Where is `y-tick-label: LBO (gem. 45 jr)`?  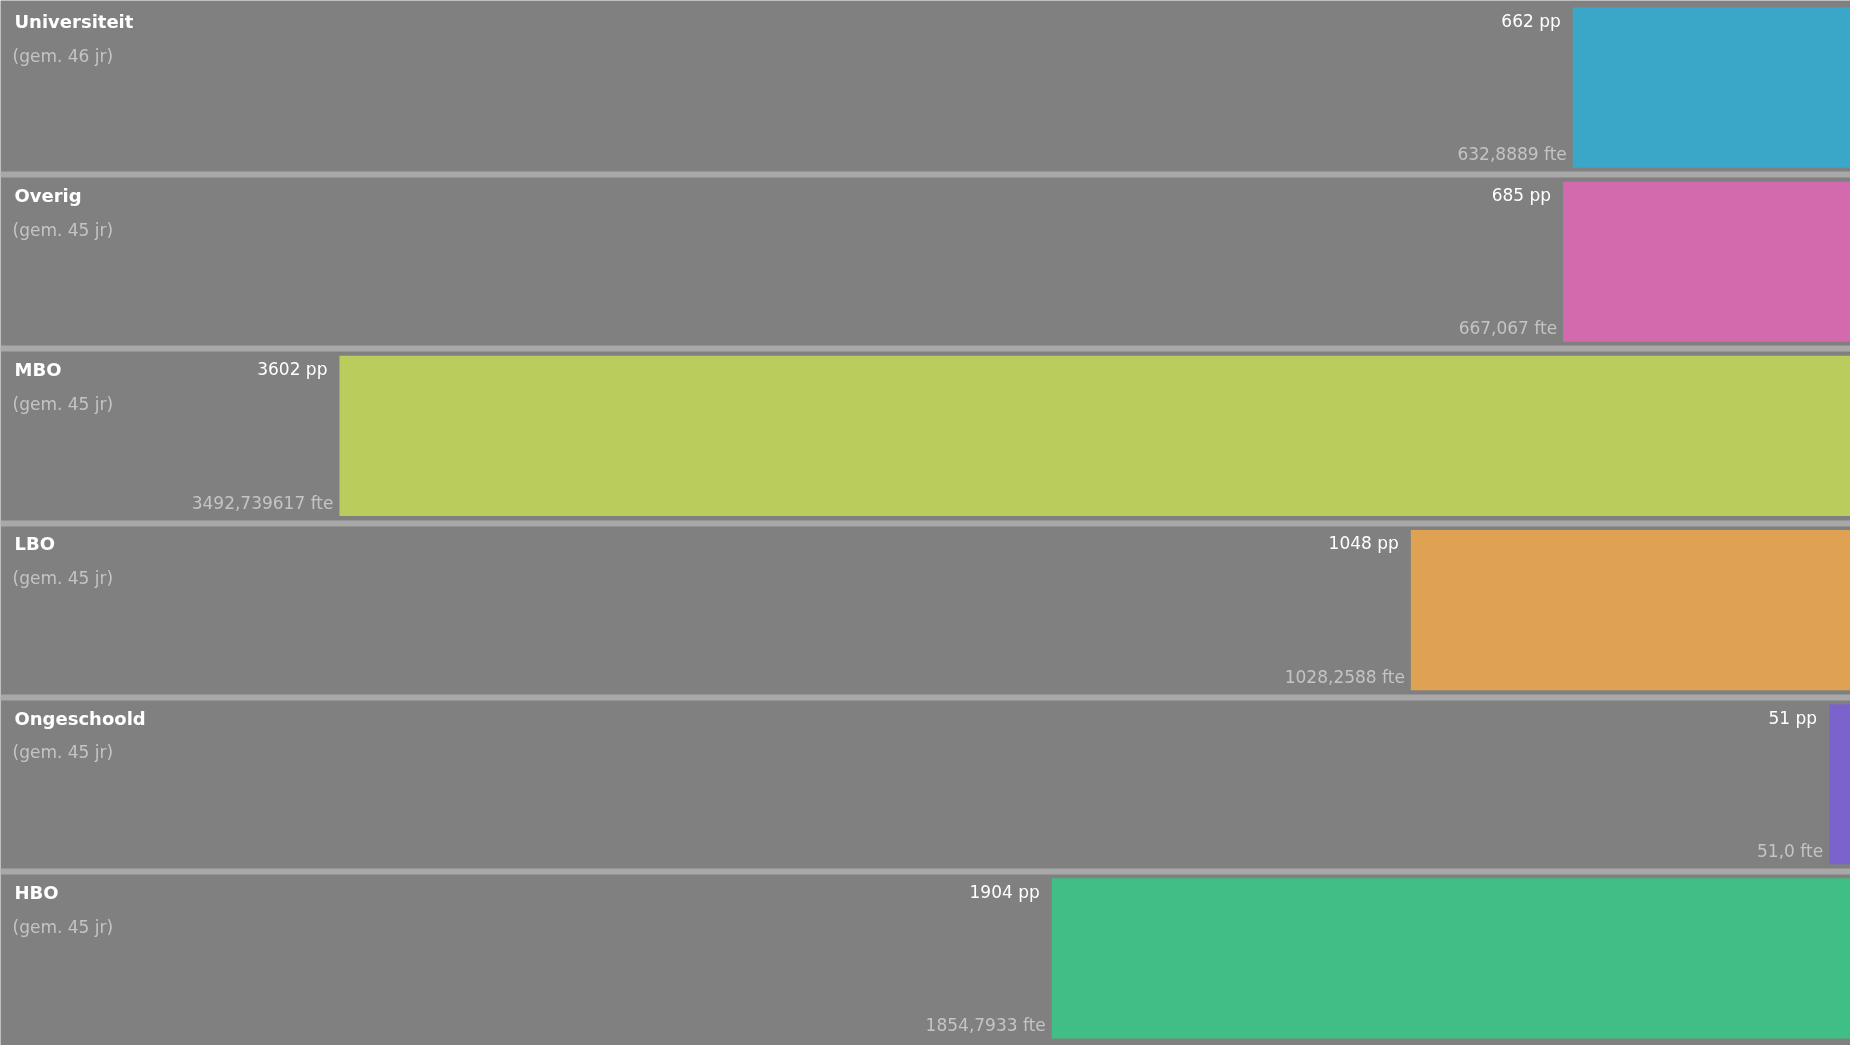 y-tick-label: LBO (gem. 45 jr) is located at coordinates (63, 561).